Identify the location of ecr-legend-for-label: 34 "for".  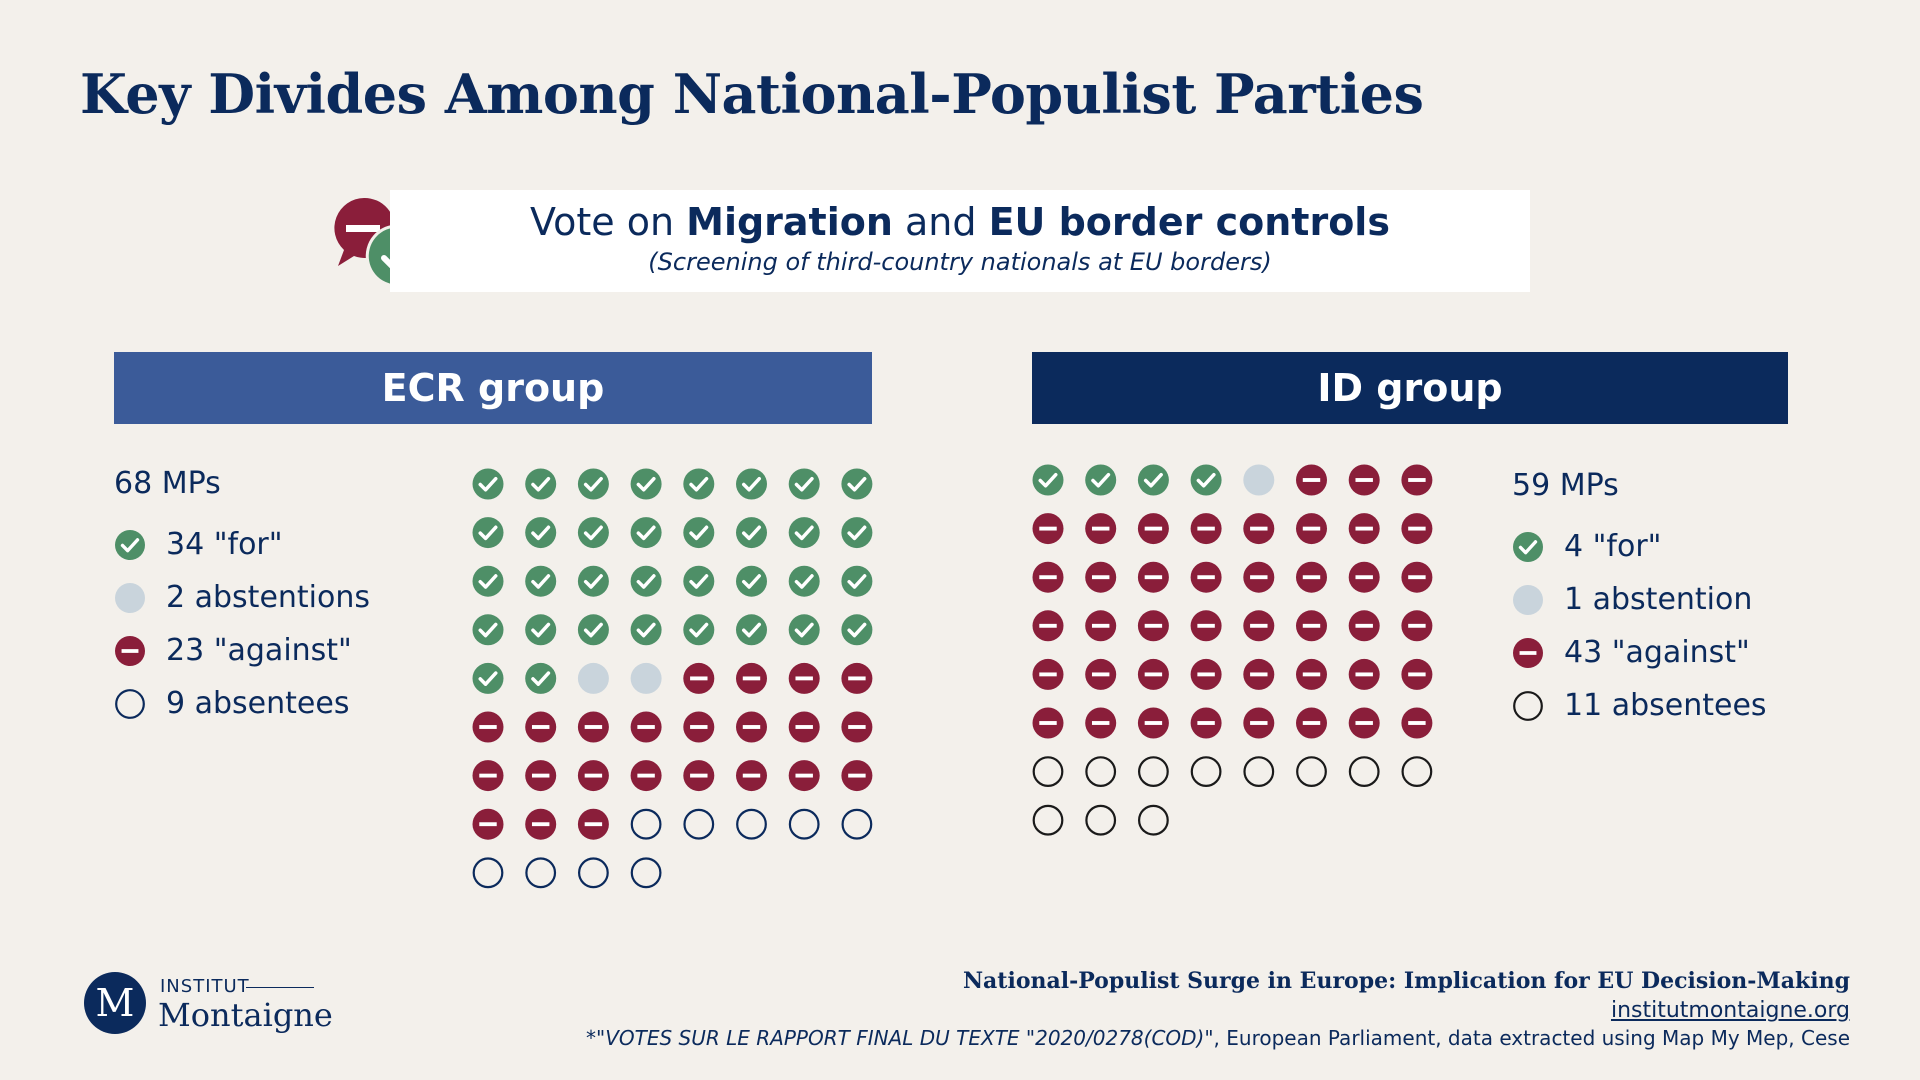
(224, 544).